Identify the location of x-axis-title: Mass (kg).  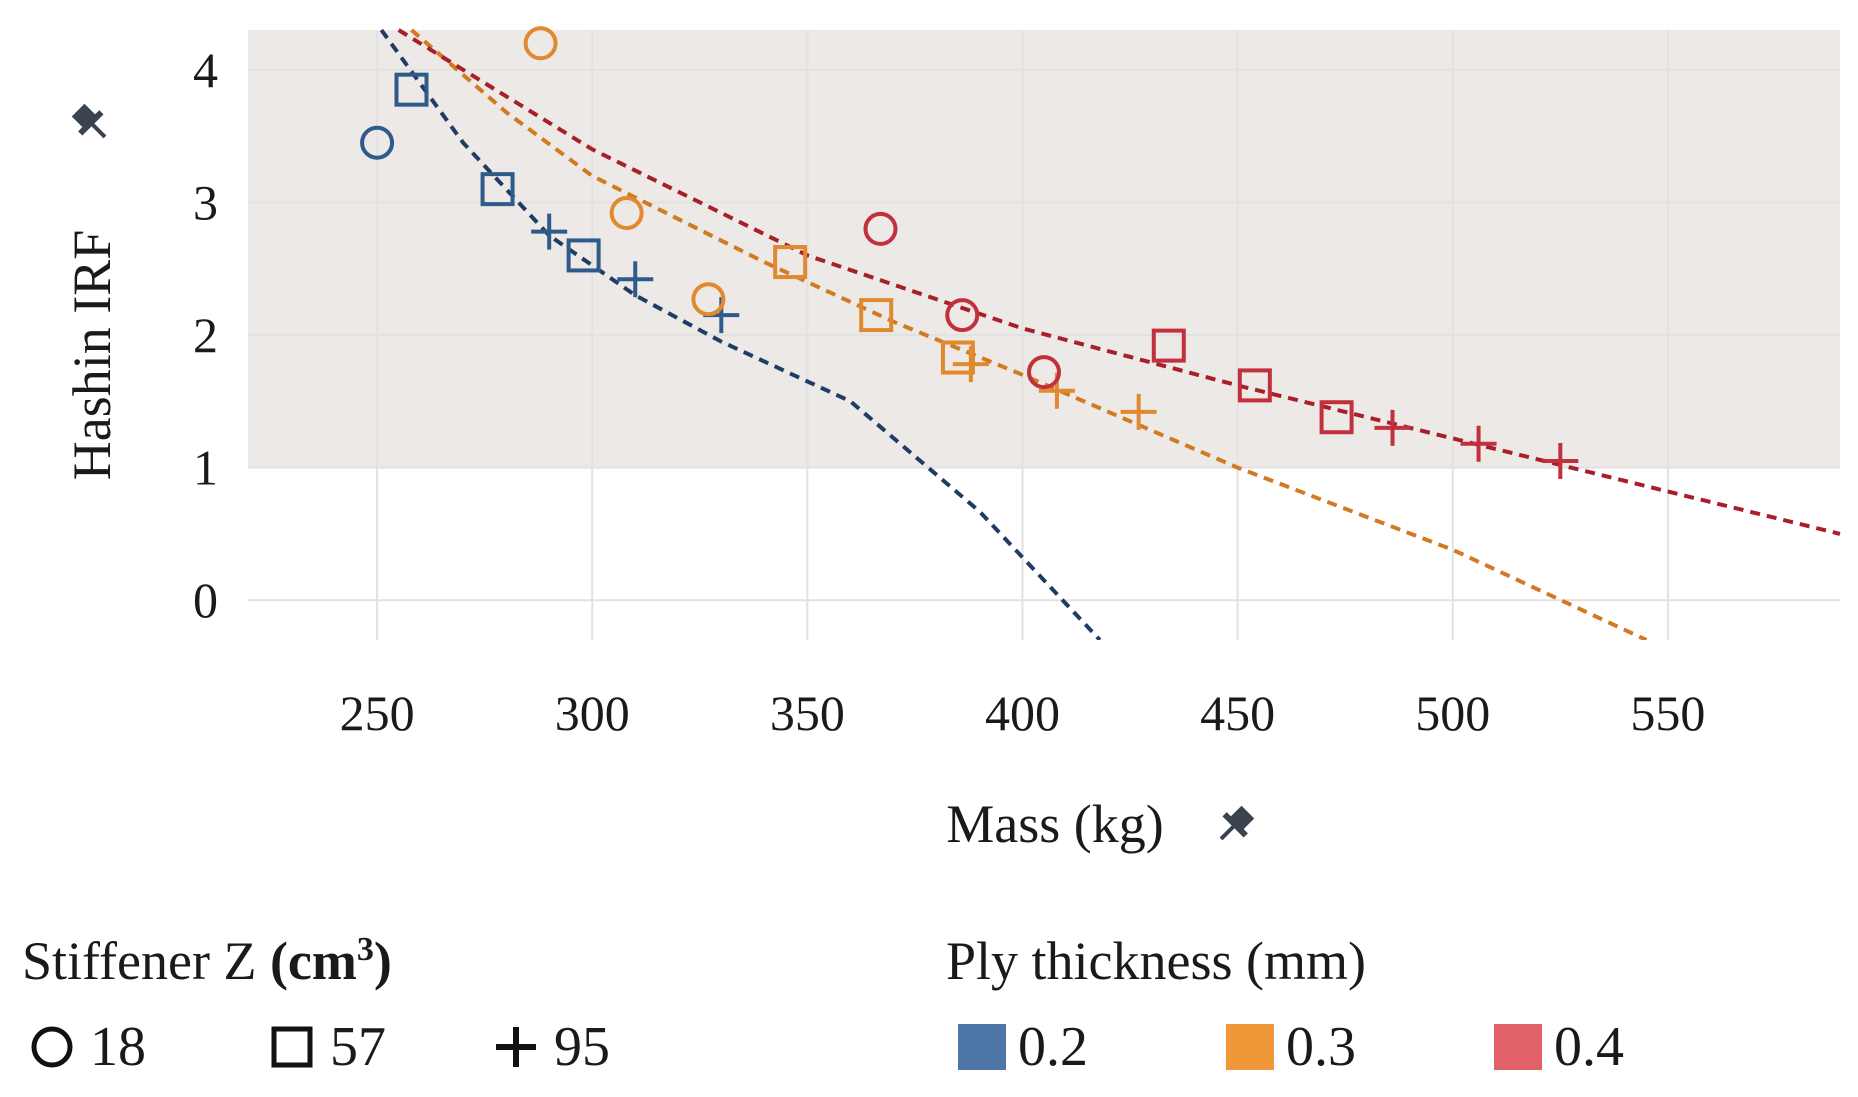
(1054, 824).